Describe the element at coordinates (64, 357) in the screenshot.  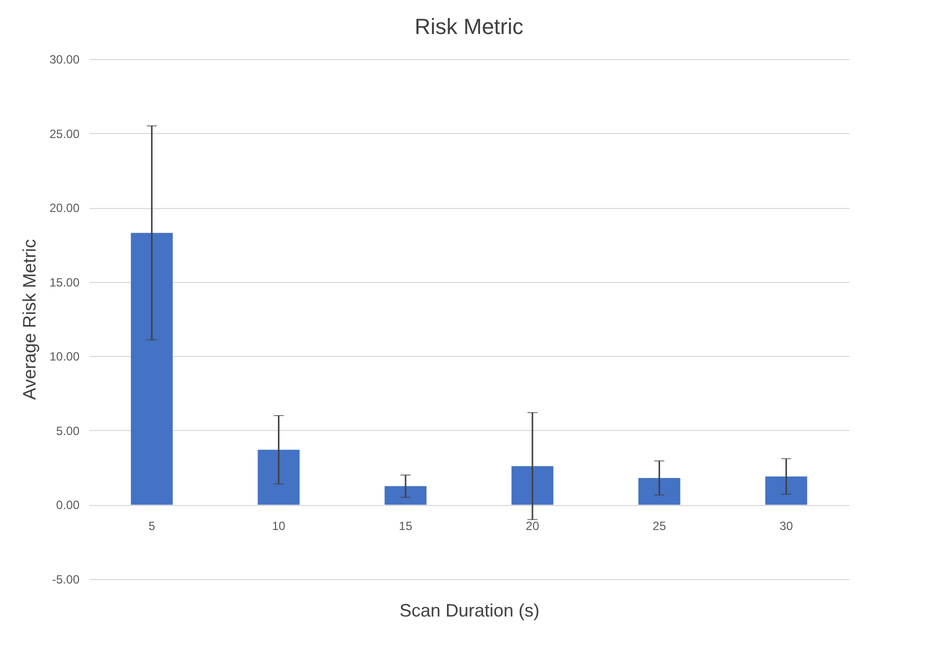
I see `y-tick-label: 10.00` at that location.